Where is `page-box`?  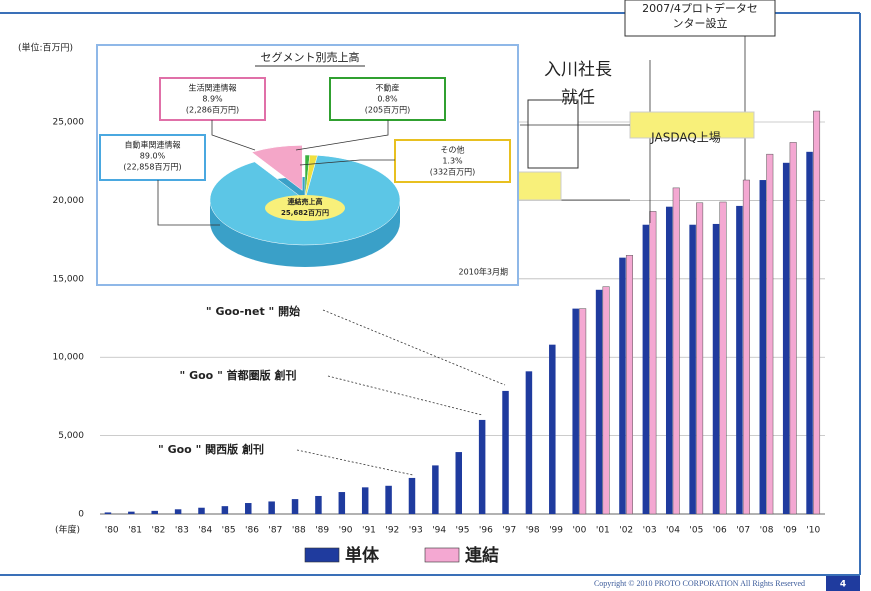 page-box is located at coordinates (843, 583).